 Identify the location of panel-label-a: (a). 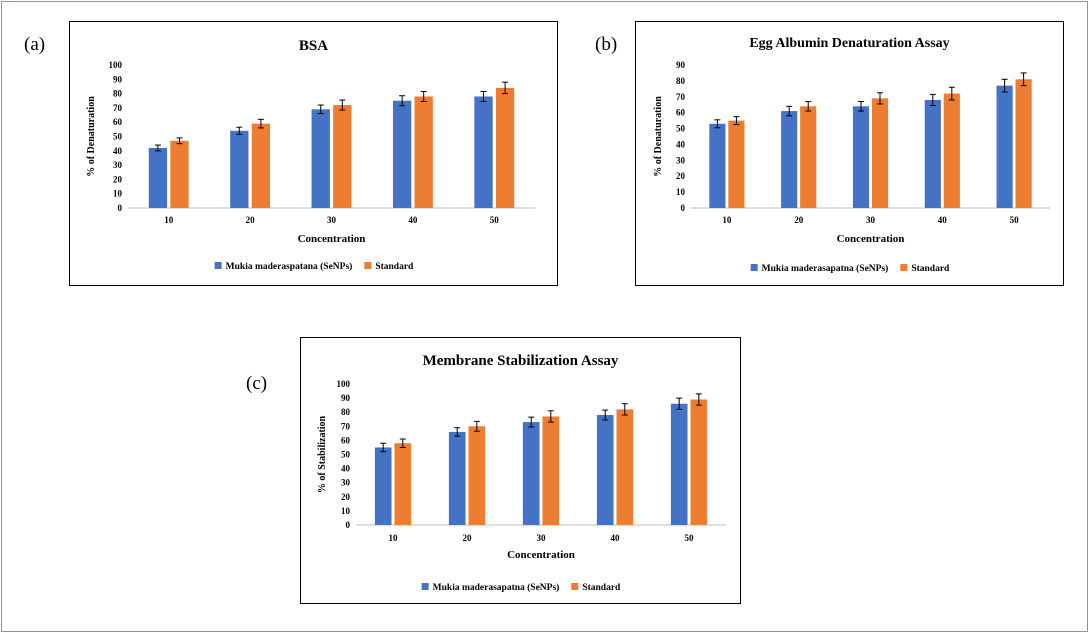
(35, 44).